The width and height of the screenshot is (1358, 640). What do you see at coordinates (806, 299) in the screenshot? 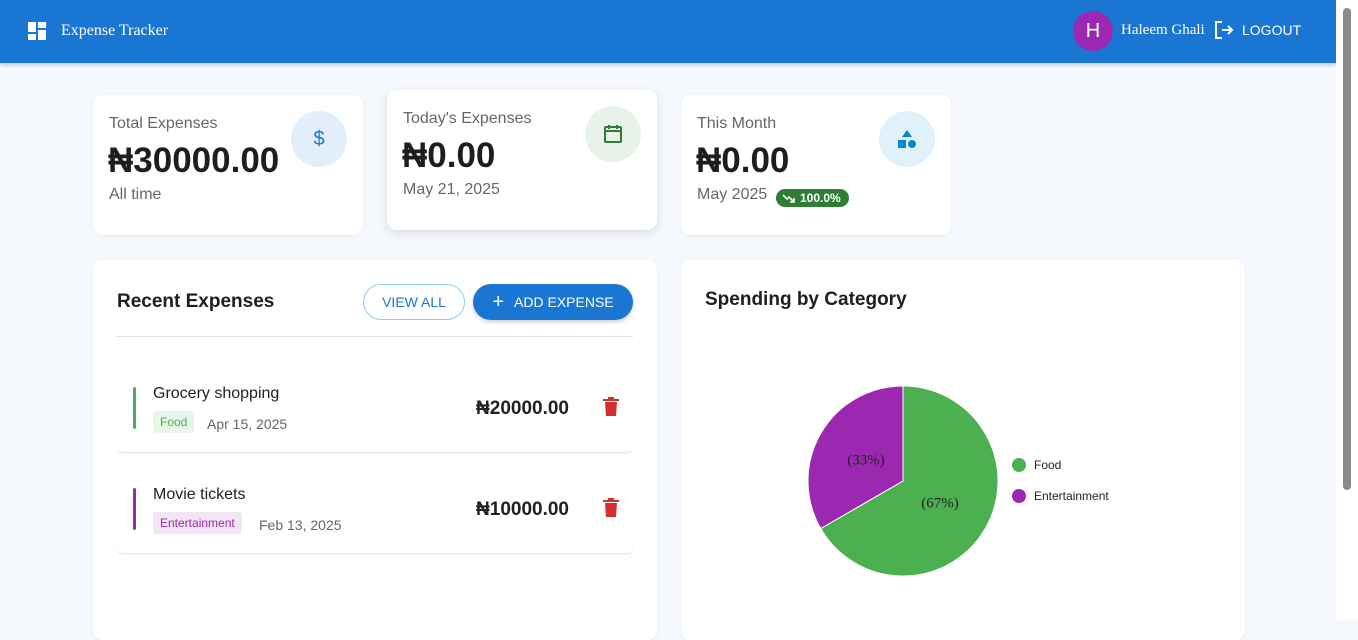
I see `chart-title: Spending by Category` at bounding box center [806, 299].